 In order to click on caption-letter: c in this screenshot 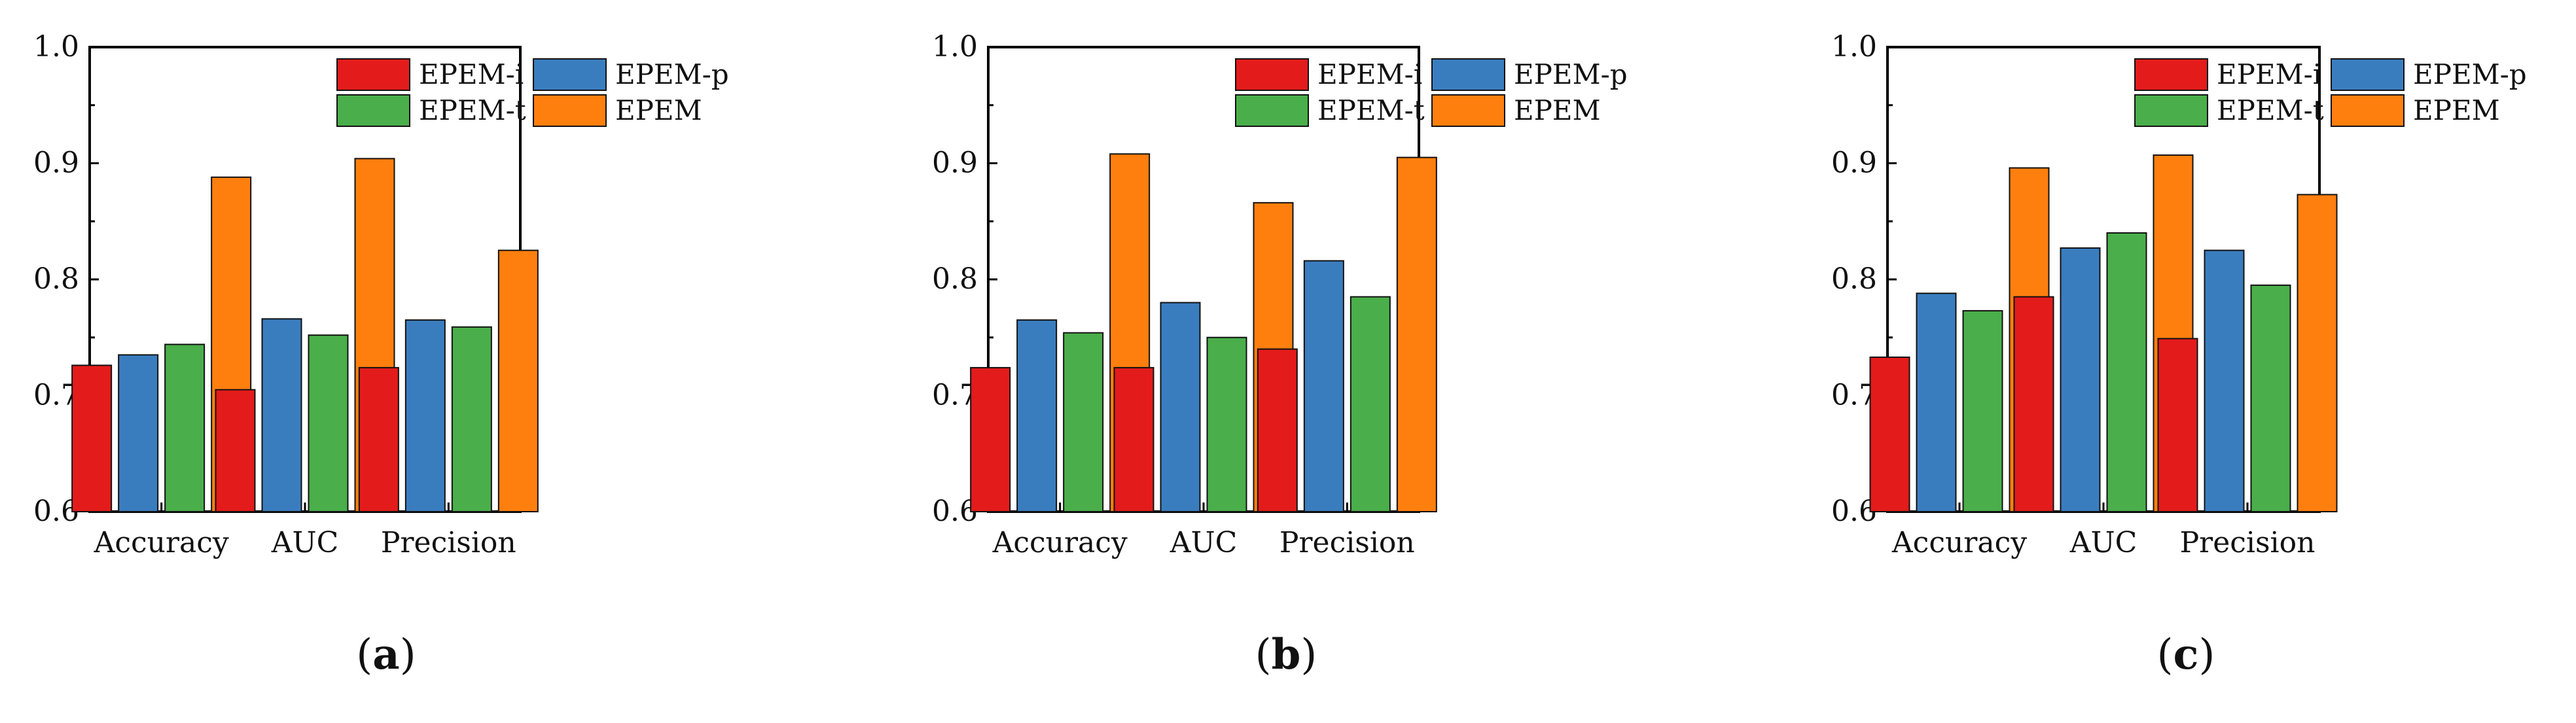, I will do `click(2186, 654)`.